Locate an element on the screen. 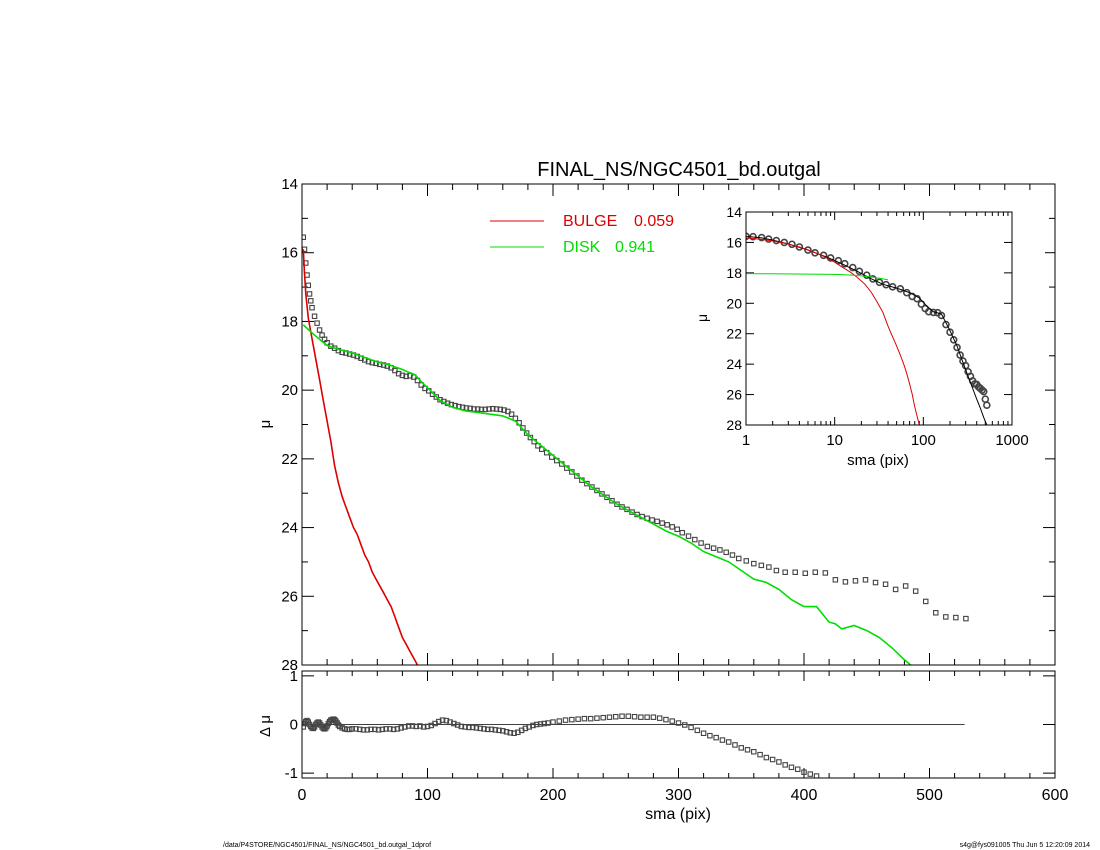 The width and height of the screenshot is (1100, 850). residual-x-tick-label: 300 is located at coordinates (678, 795).